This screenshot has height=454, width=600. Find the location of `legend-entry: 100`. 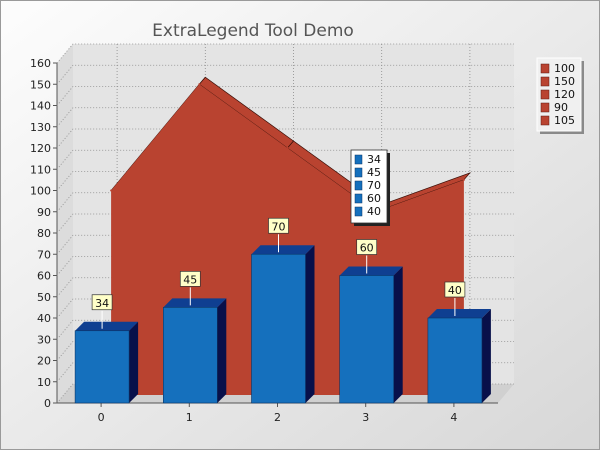

legend-entry: 100 is located at coordinates (564, 68).